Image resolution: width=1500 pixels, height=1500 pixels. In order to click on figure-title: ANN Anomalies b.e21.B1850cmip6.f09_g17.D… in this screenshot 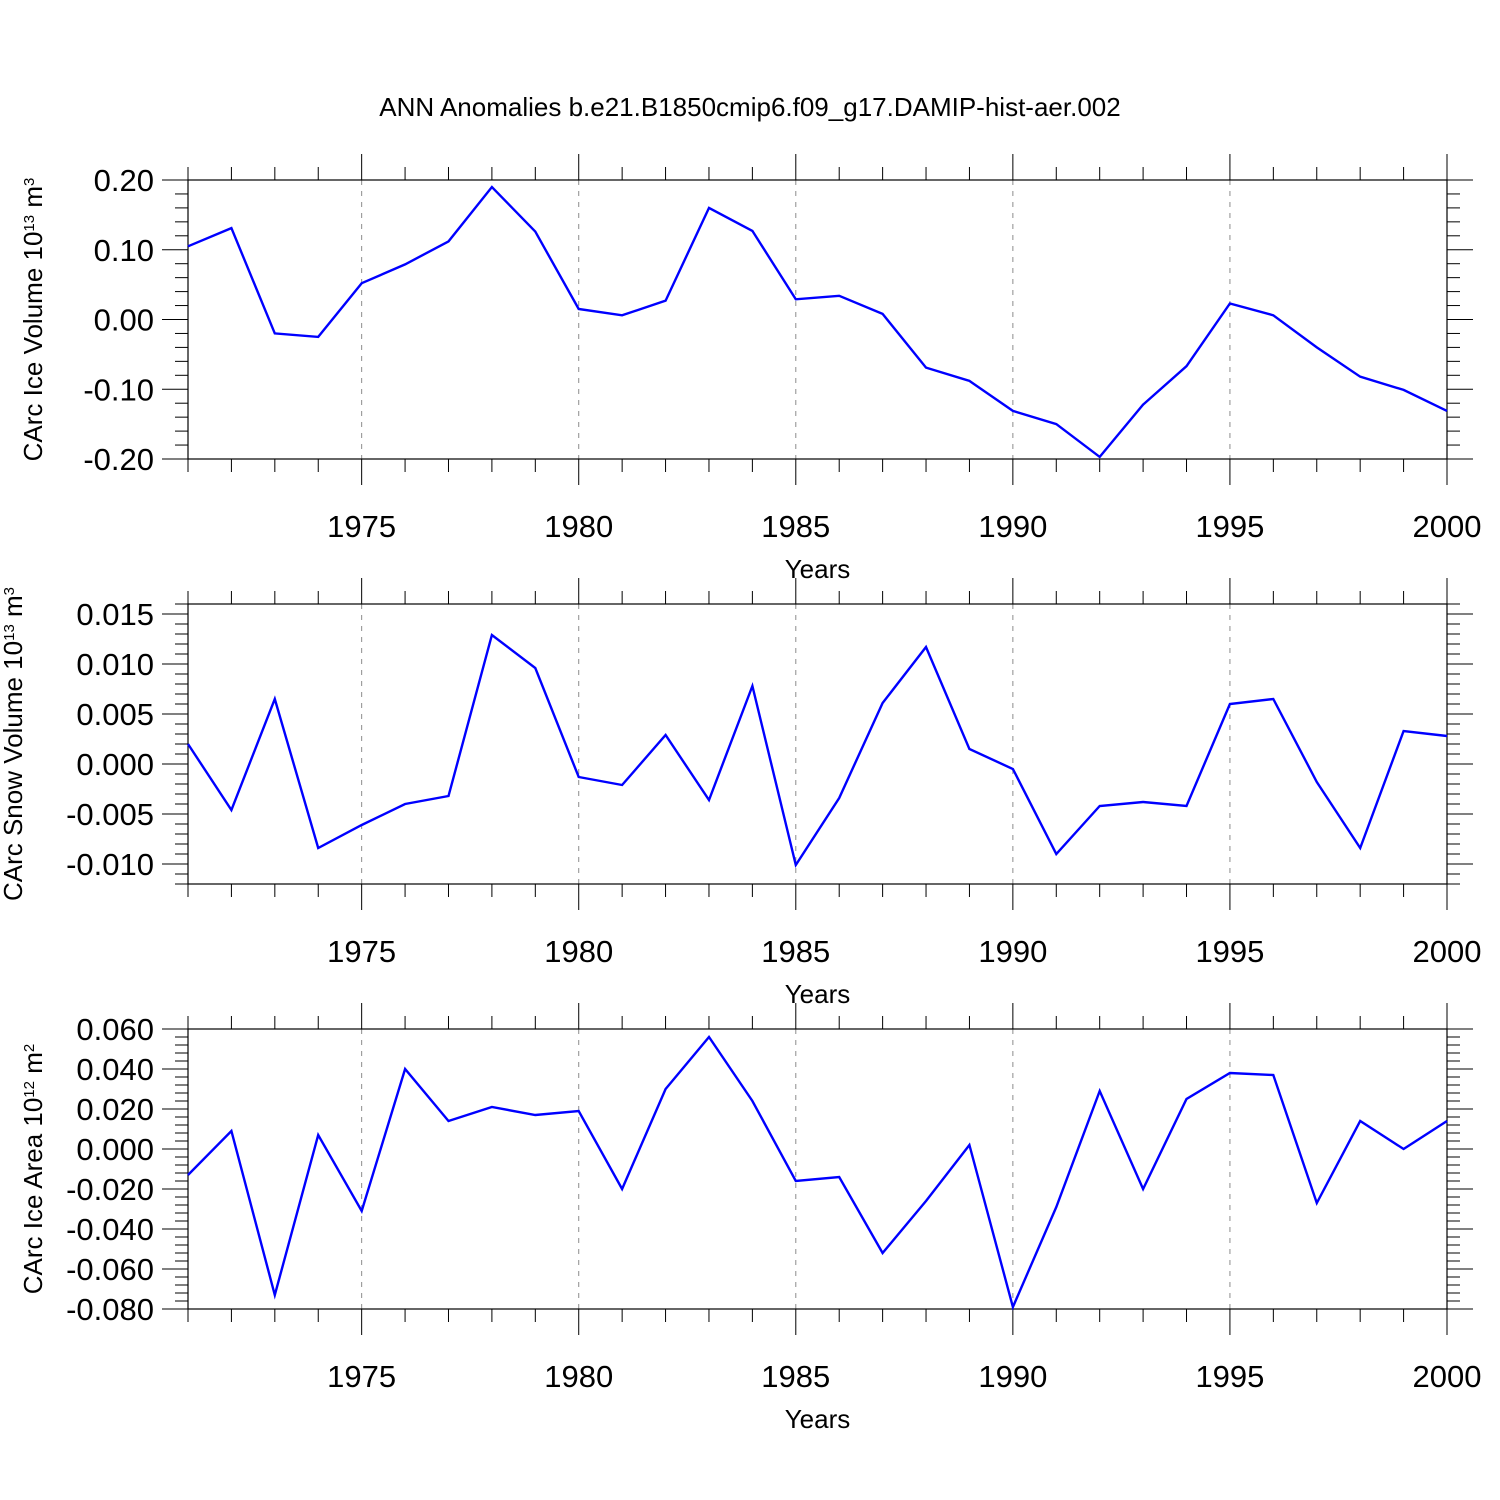, I will do `click(749, 107)`.